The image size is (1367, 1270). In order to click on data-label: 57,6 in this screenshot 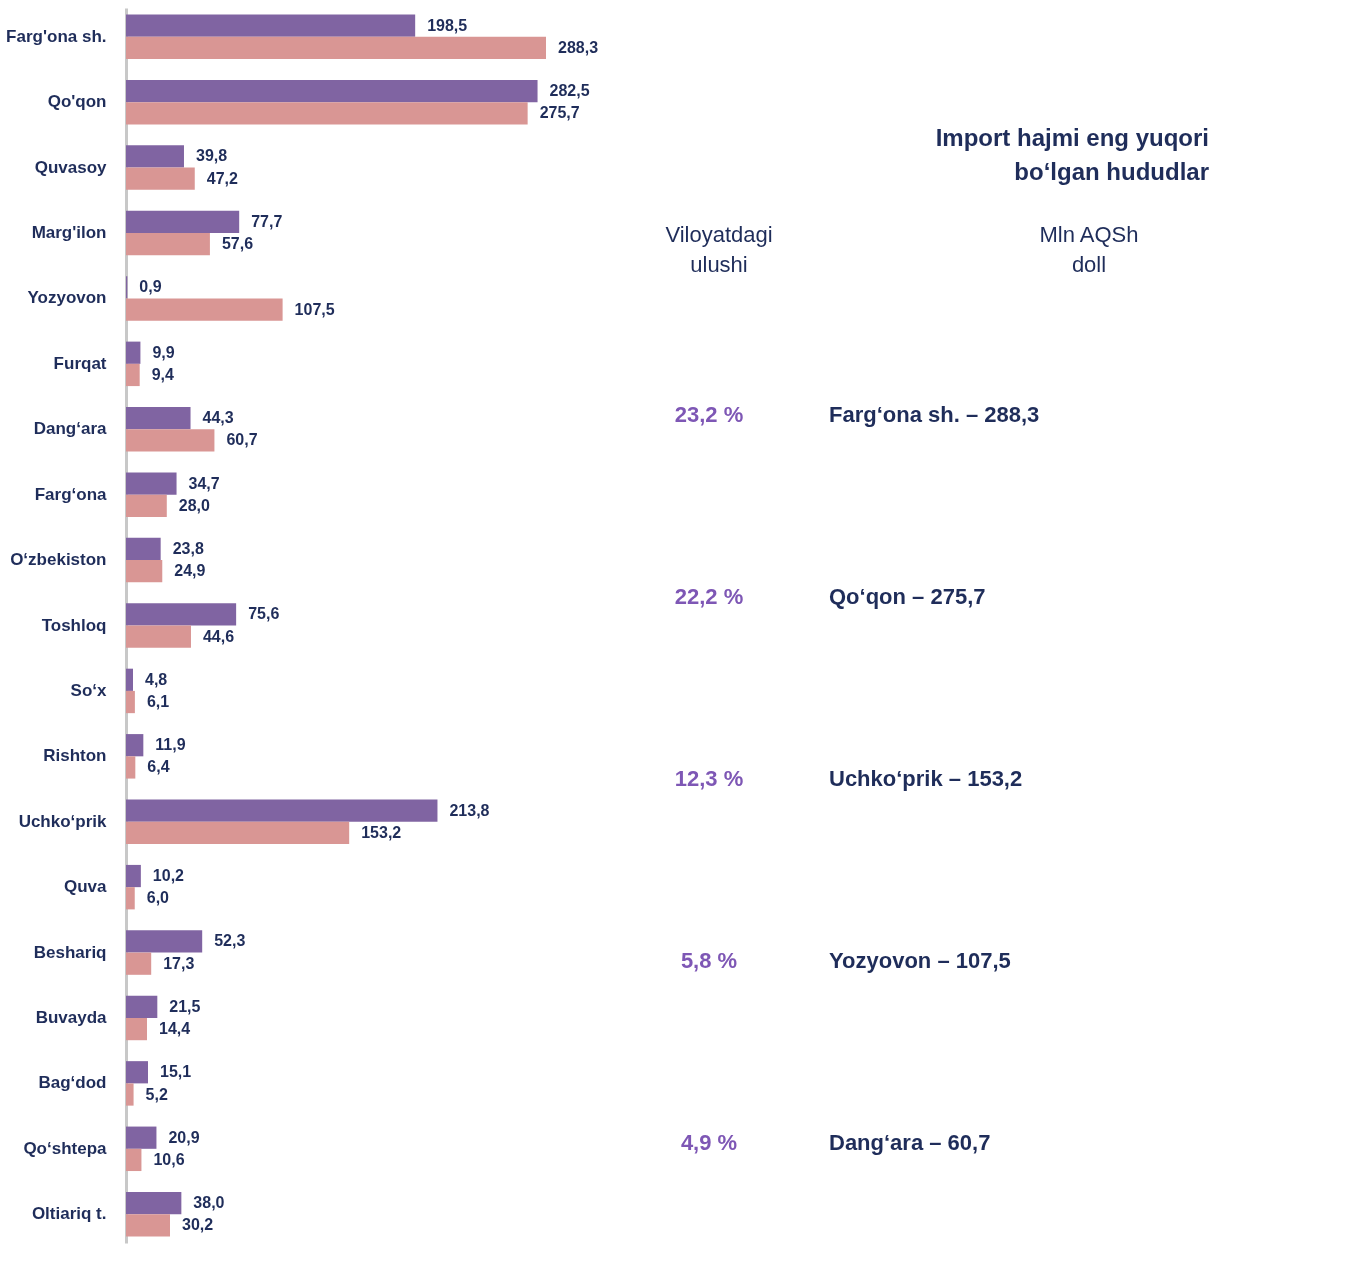, I will do `click(237, 244)`.